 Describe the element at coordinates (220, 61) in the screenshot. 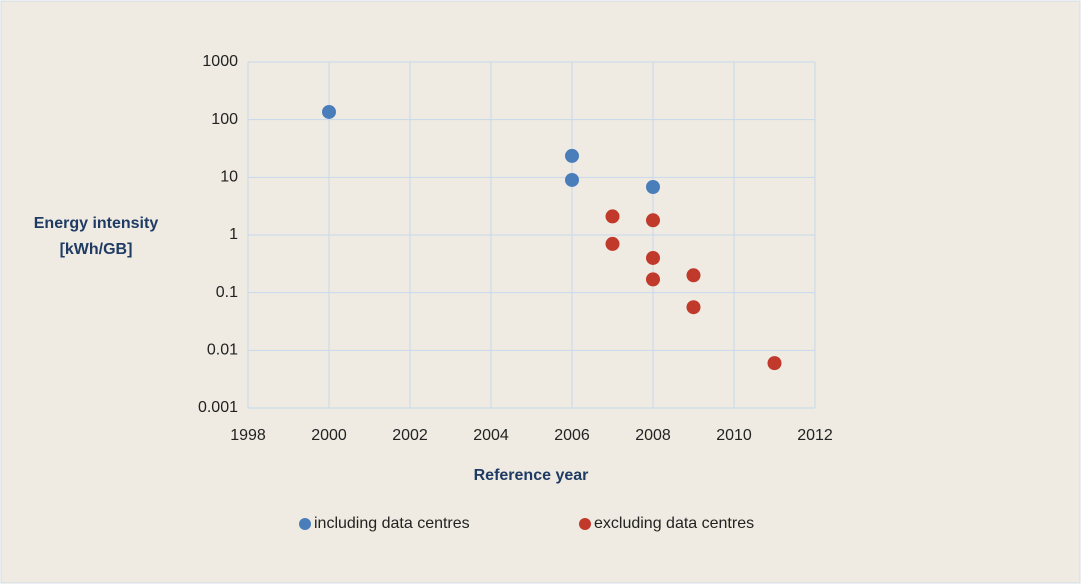

I see `y-tick-label: 1000` at that location.